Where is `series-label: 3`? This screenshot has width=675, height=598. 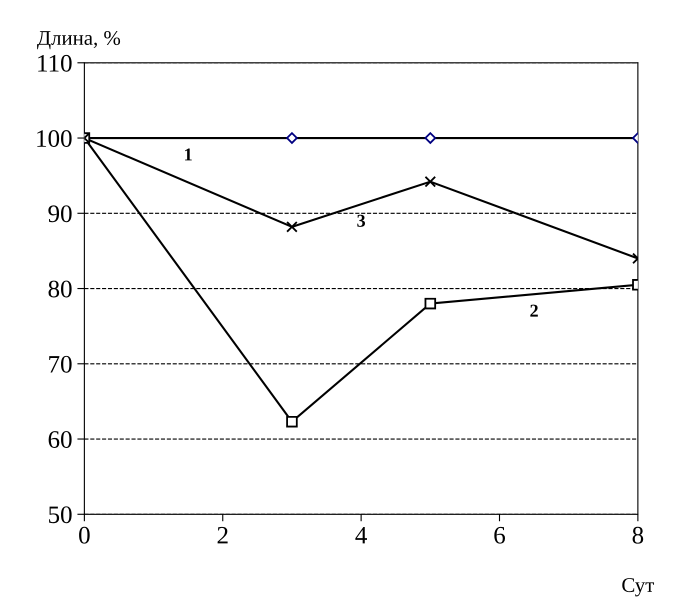
series-label: 3 is located at coordinates (361, 220).